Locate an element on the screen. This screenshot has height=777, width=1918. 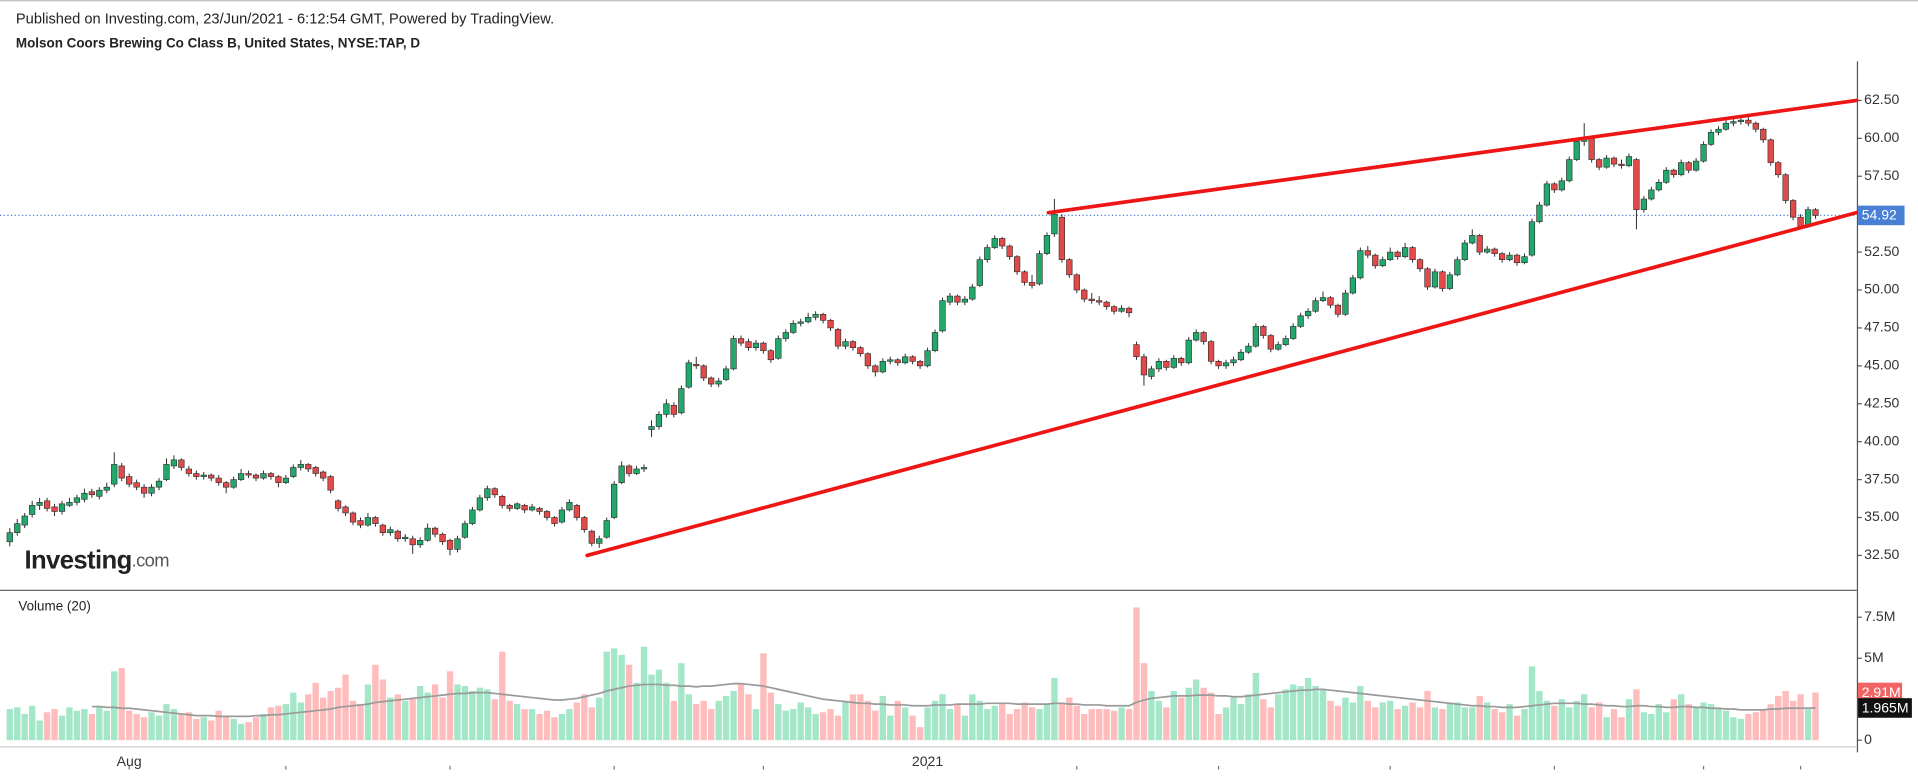
current-price-label: 54.92 is located at coordinates (1879, 215).